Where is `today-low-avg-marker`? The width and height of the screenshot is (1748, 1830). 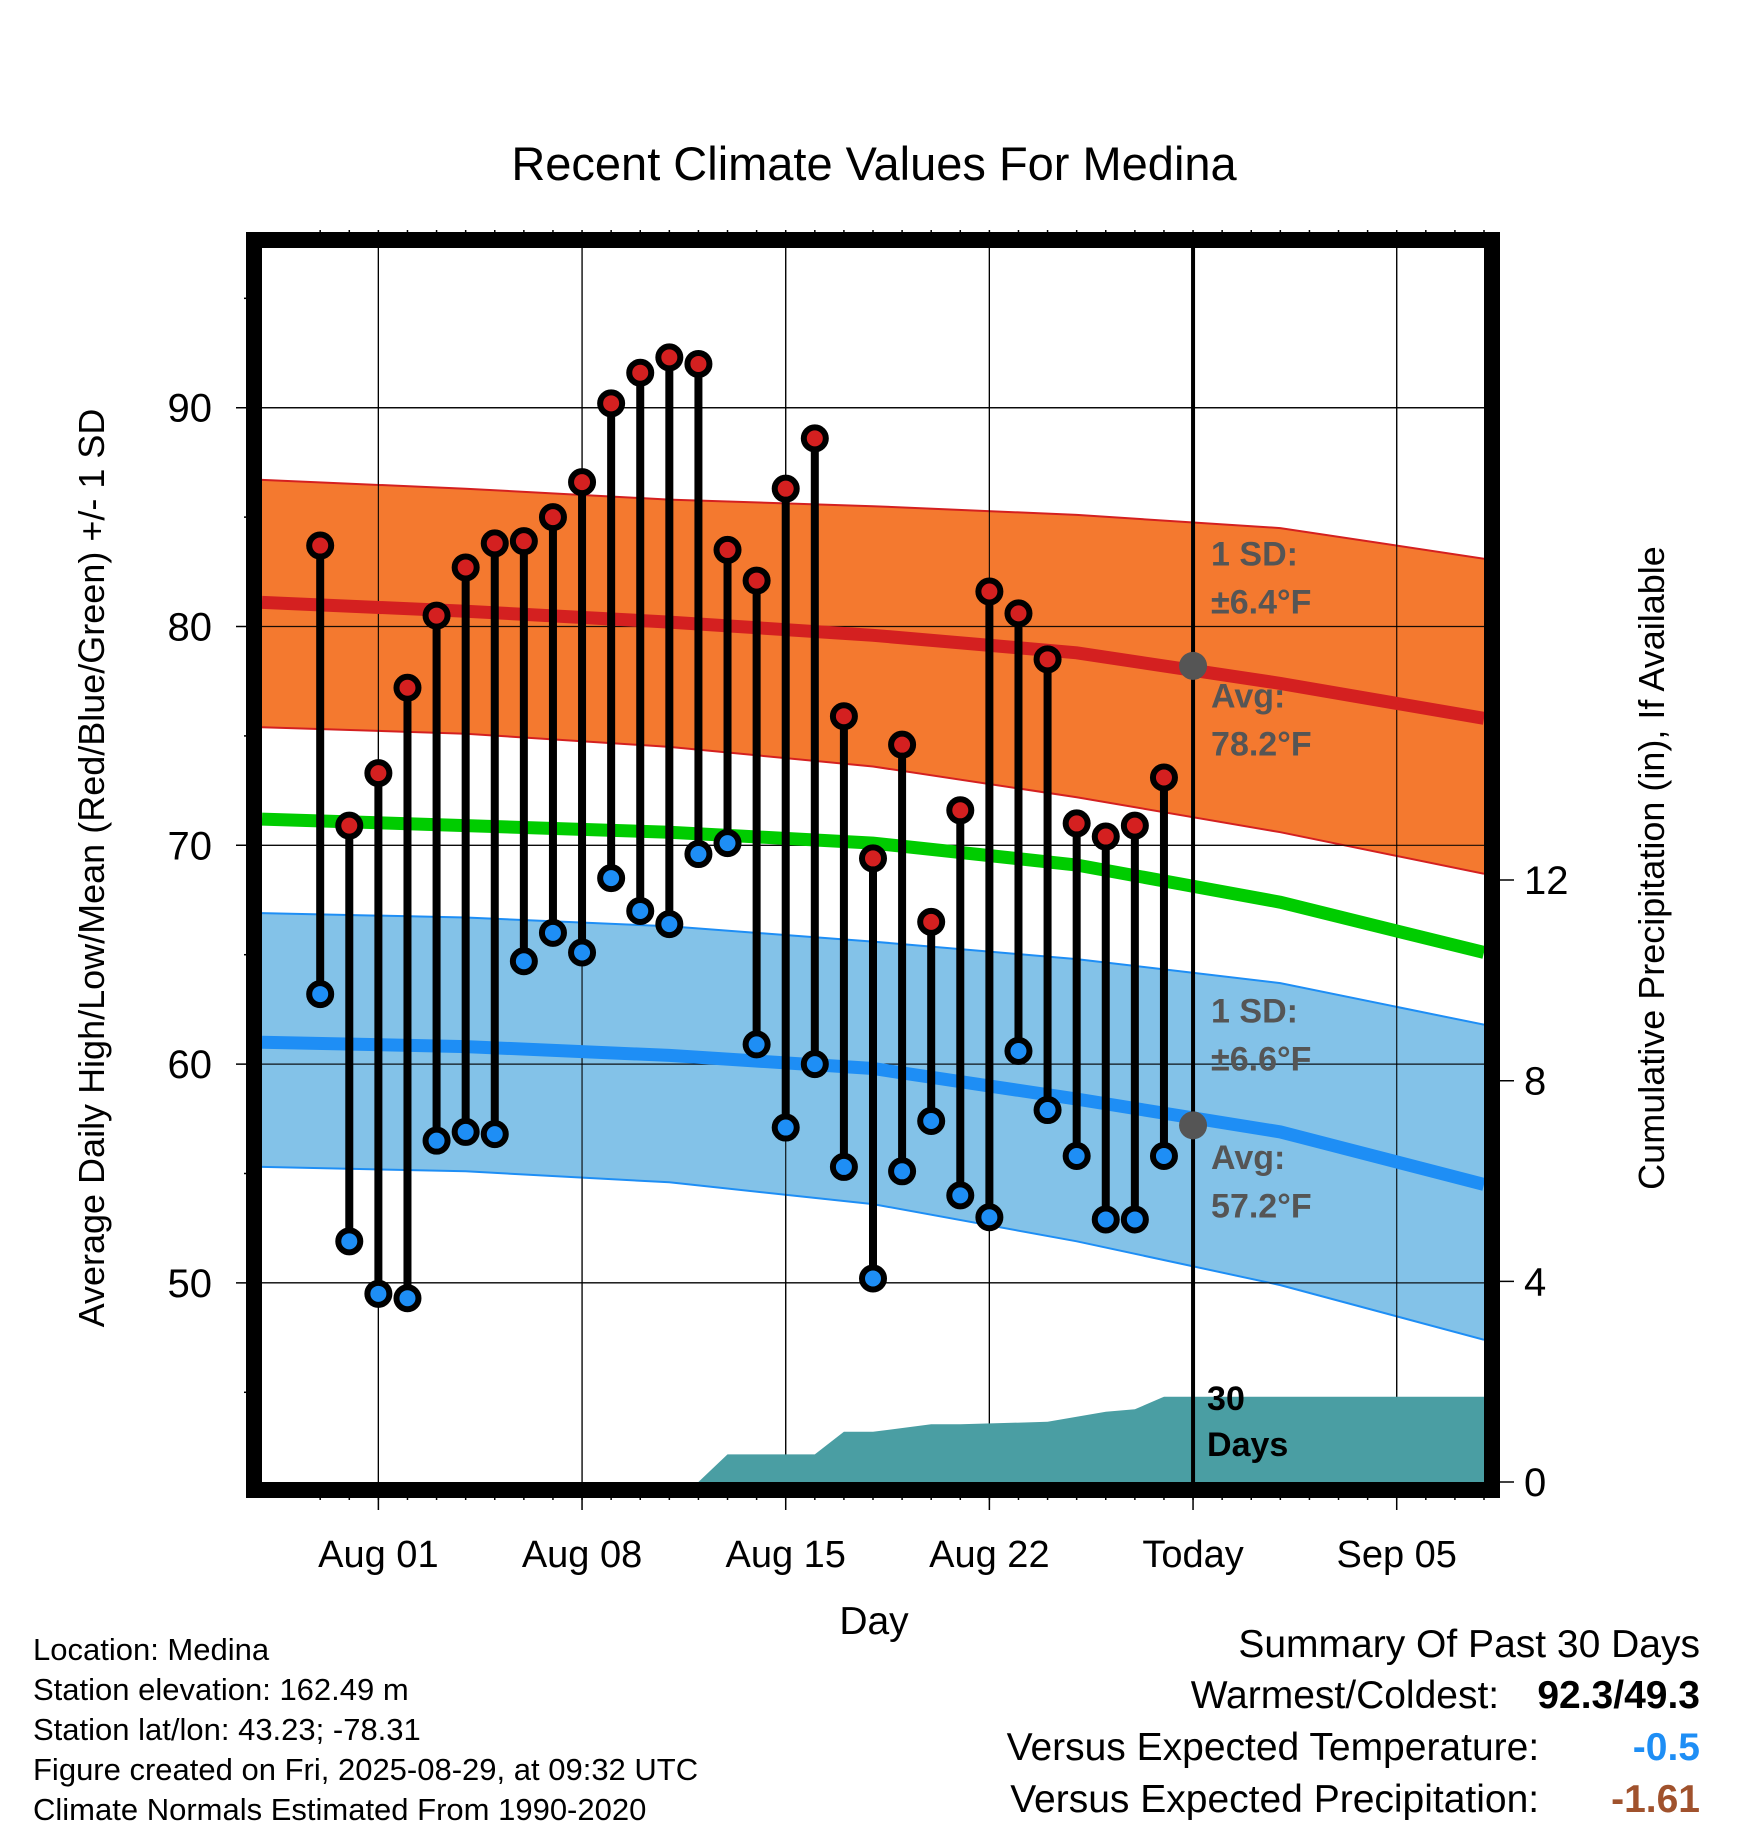
today-low-avg-marker is located at coordinates (1193, 1125).